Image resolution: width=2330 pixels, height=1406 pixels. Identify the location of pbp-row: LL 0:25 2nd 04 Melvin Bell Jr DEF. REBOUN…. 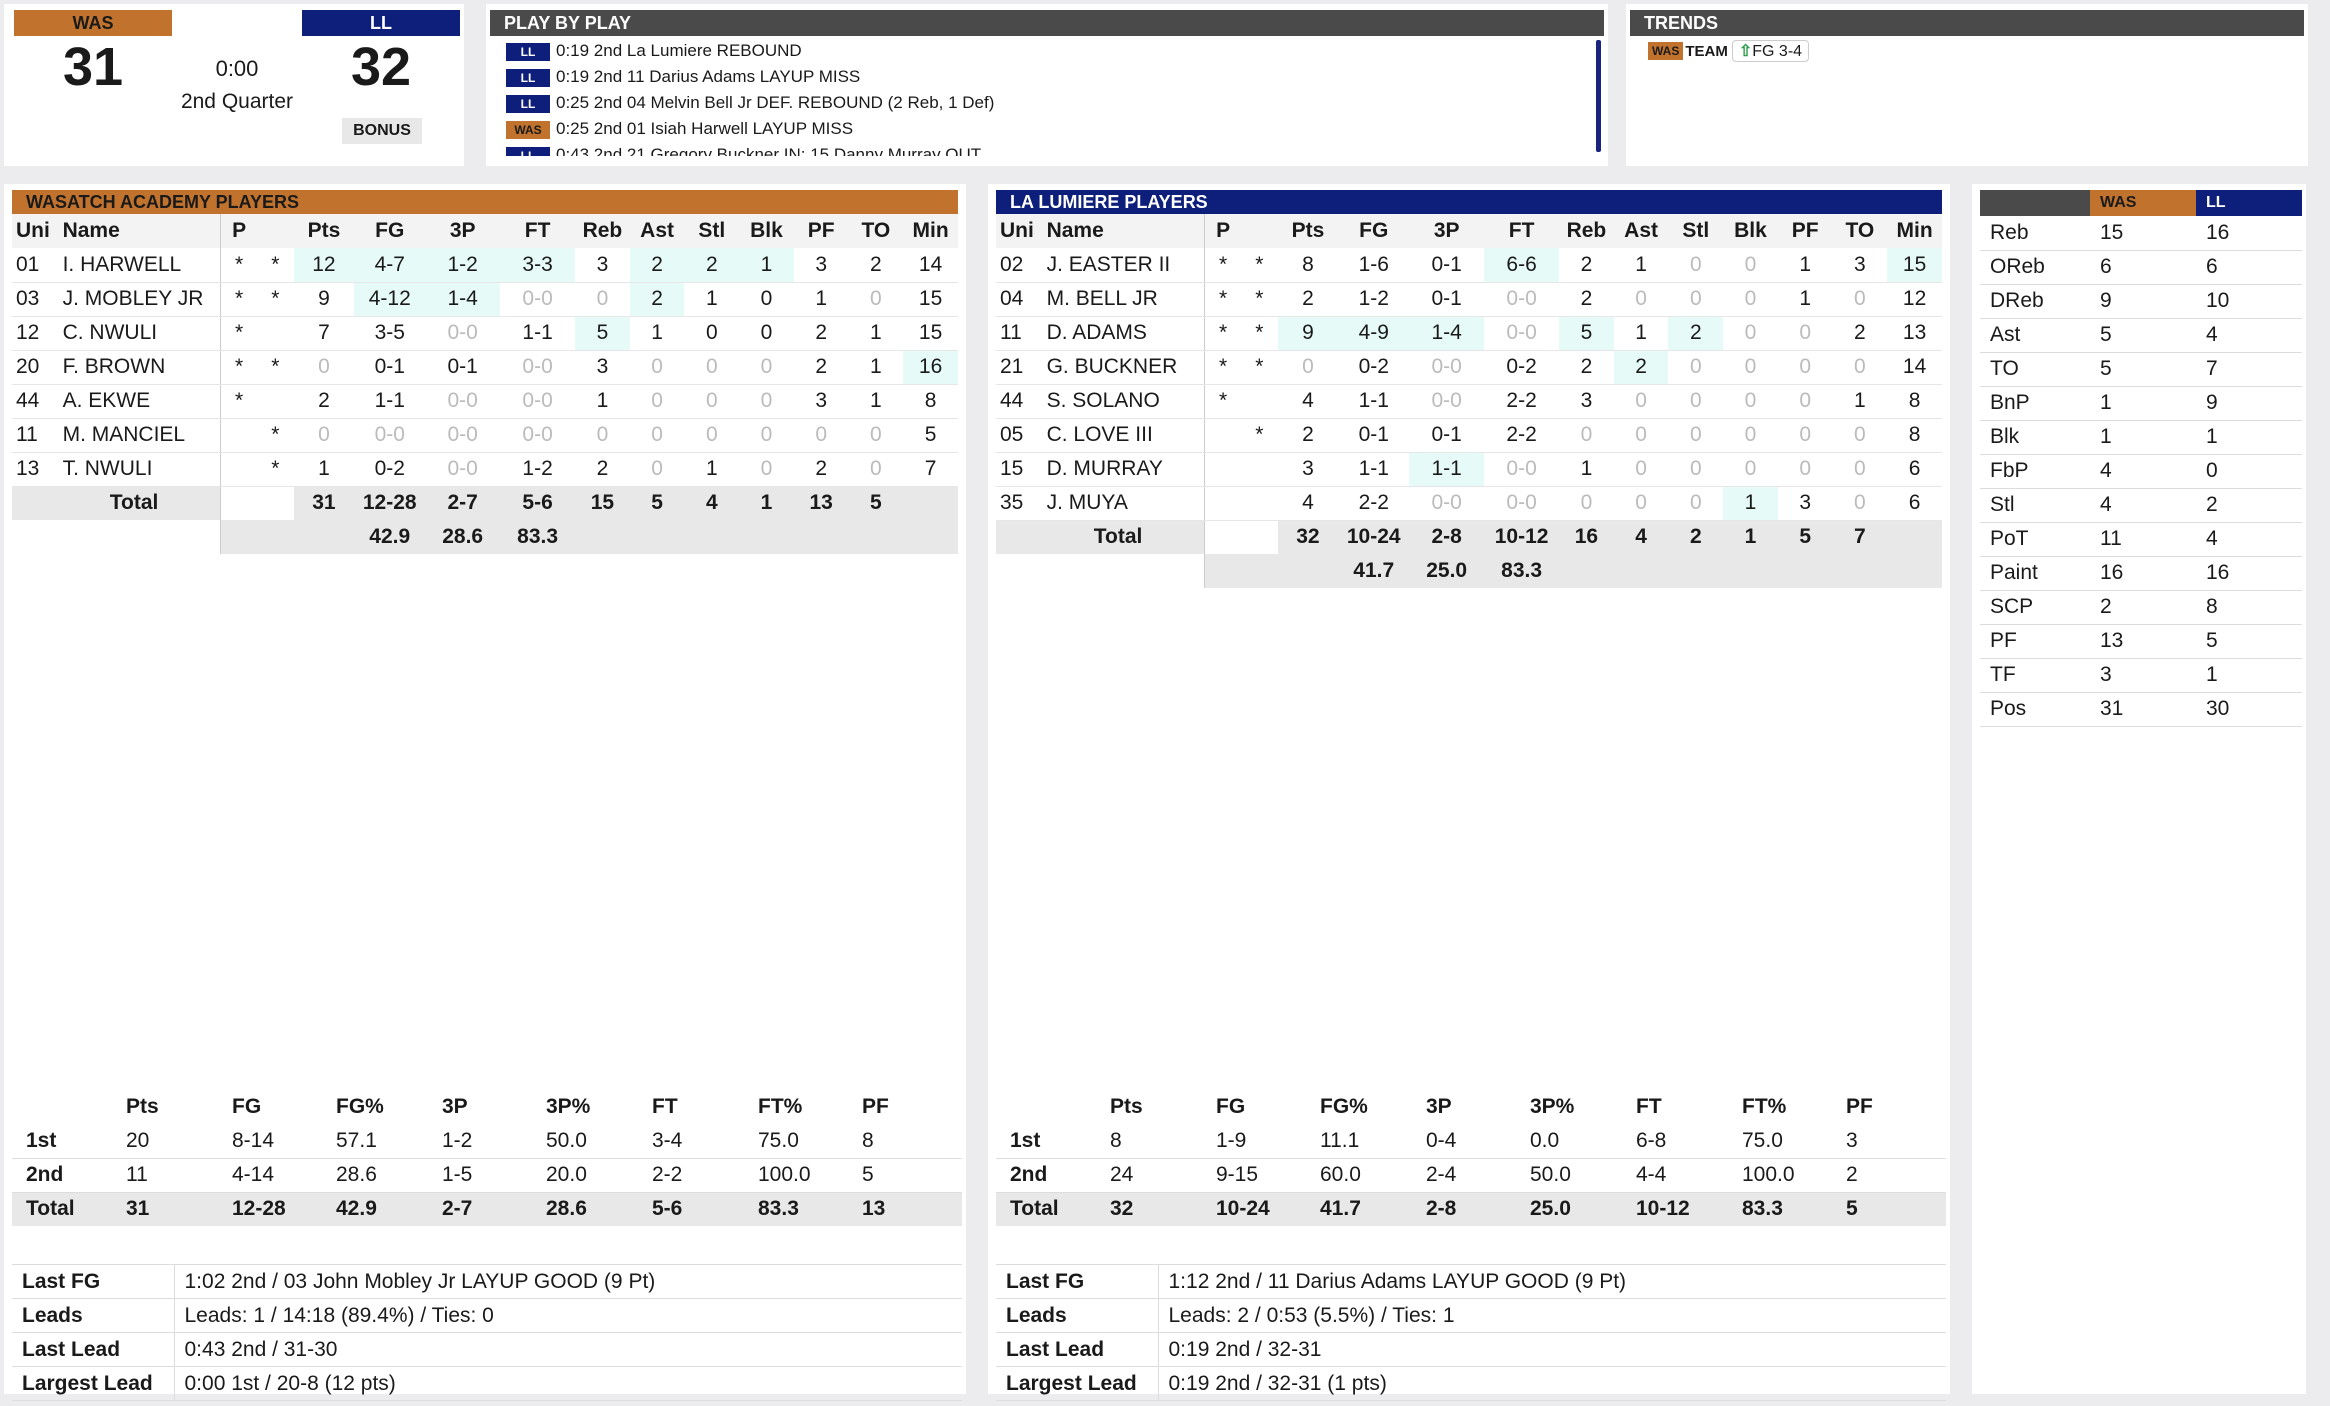
(1047, 103).